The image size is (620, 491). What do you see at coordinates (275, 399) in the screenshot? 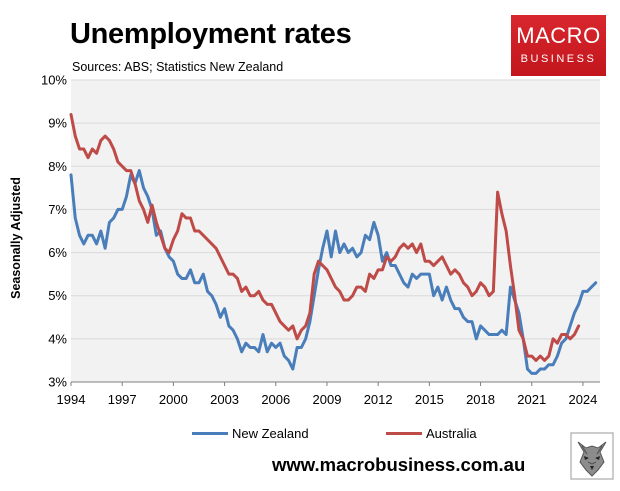
I see `x-tick-label: 2006` at bounding box center [275, 399].